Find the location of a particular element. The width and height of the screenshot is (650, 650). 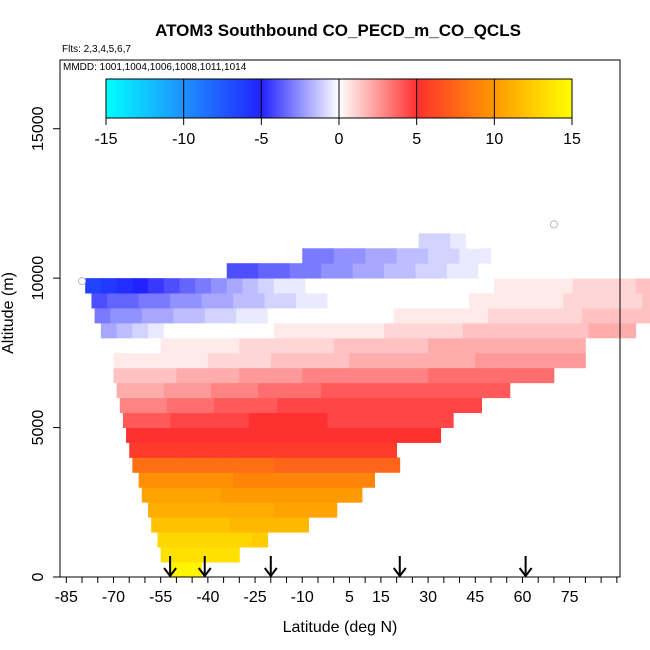

colorbar-tick-label: 5 is located at coordinates (416, 139).